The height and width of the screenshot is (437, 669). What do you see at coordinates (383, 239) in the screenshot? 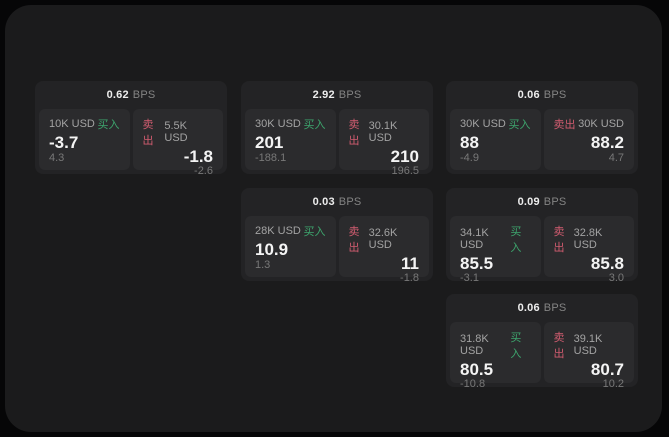
I see `sell-size-label: 32.6K USD` at bounding box center [383, 239].